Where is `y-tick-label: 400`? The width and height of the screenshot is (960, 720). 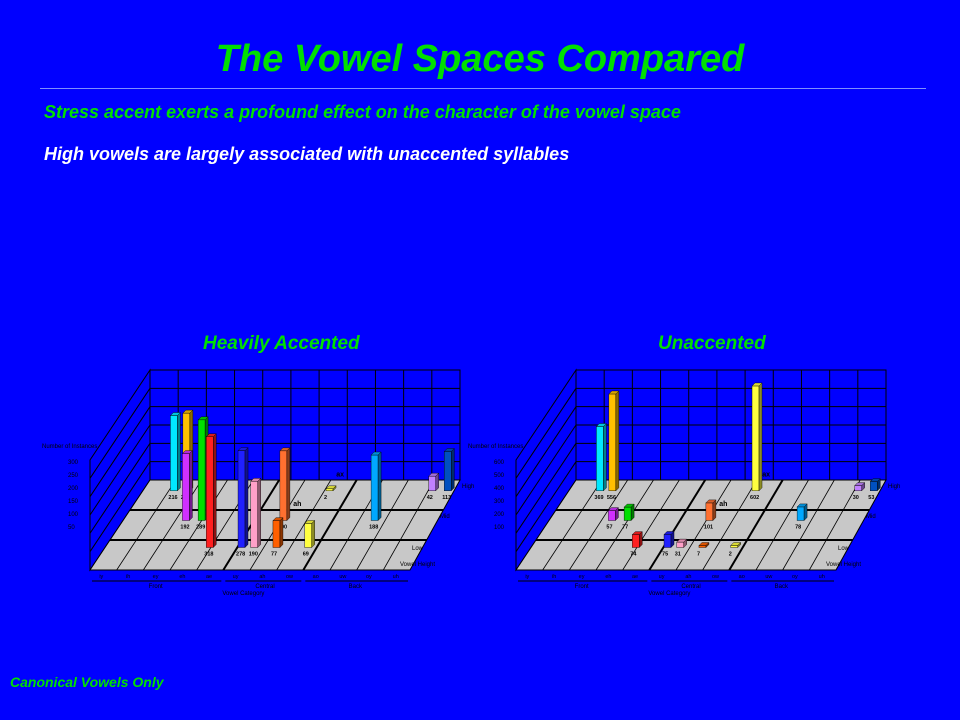
y-tick-label: 400 is located at coordinates (499, 489).